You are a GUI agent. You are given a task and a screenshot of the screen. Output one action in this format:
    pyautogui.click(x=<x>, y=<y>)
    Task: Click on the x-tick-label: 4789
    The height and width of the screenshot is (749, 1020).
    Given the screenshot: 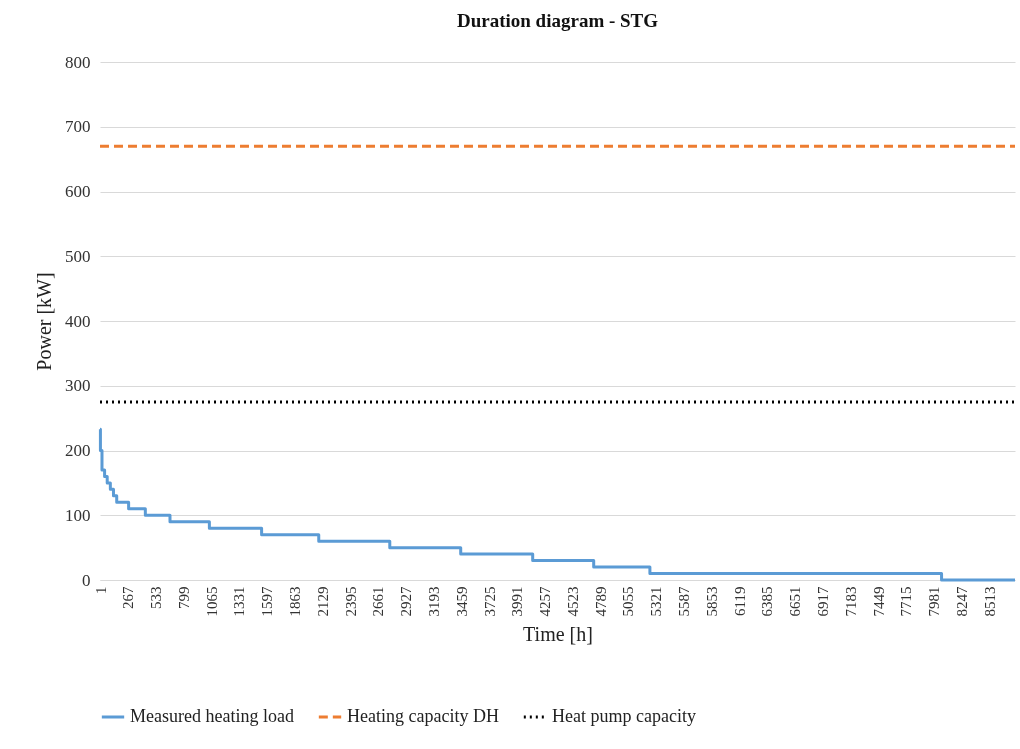 What is the action you would take?
    pyautogui.click(x=600, y=601)
    